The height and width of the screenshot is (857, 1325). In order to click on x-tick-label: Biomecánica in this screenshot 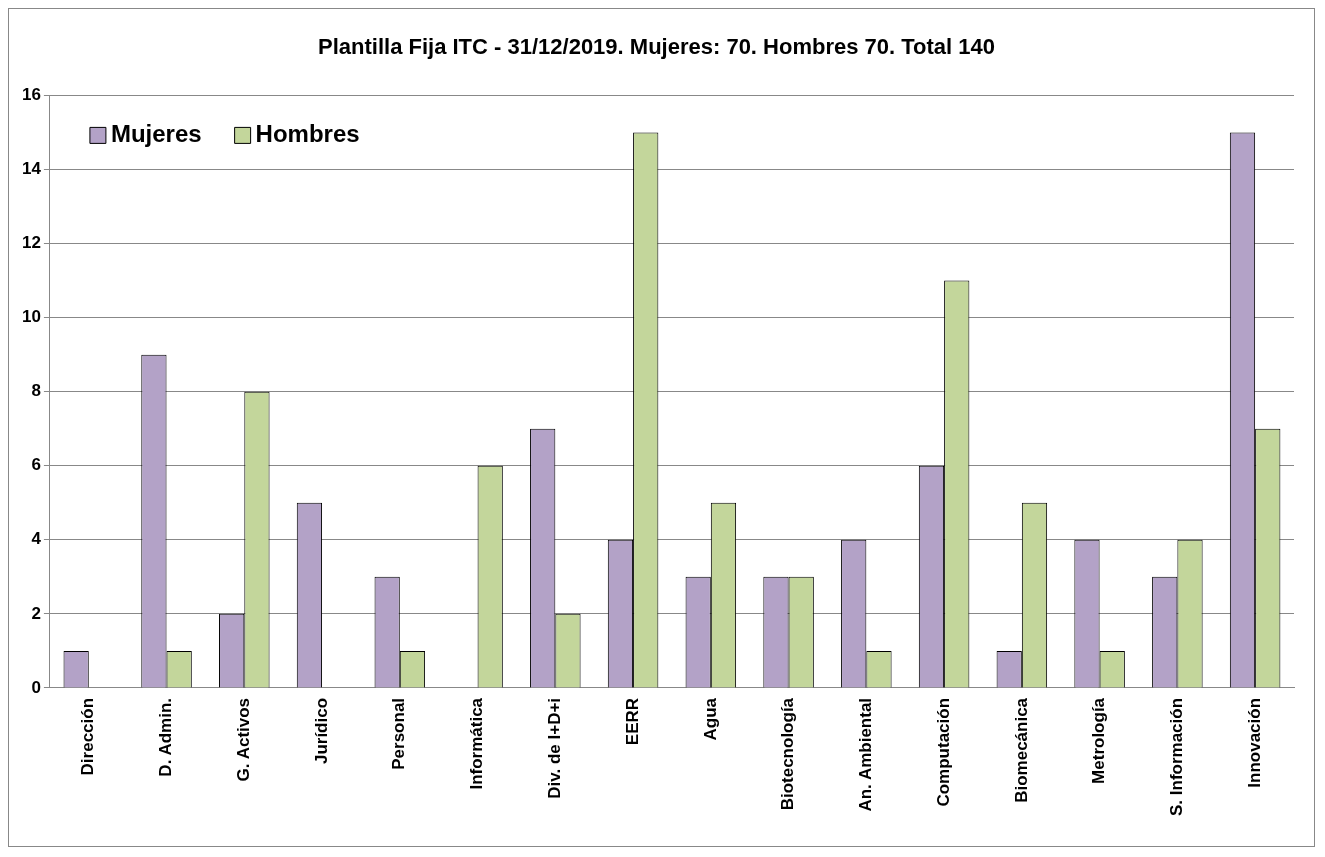, I will do `click(1021, 750)`.